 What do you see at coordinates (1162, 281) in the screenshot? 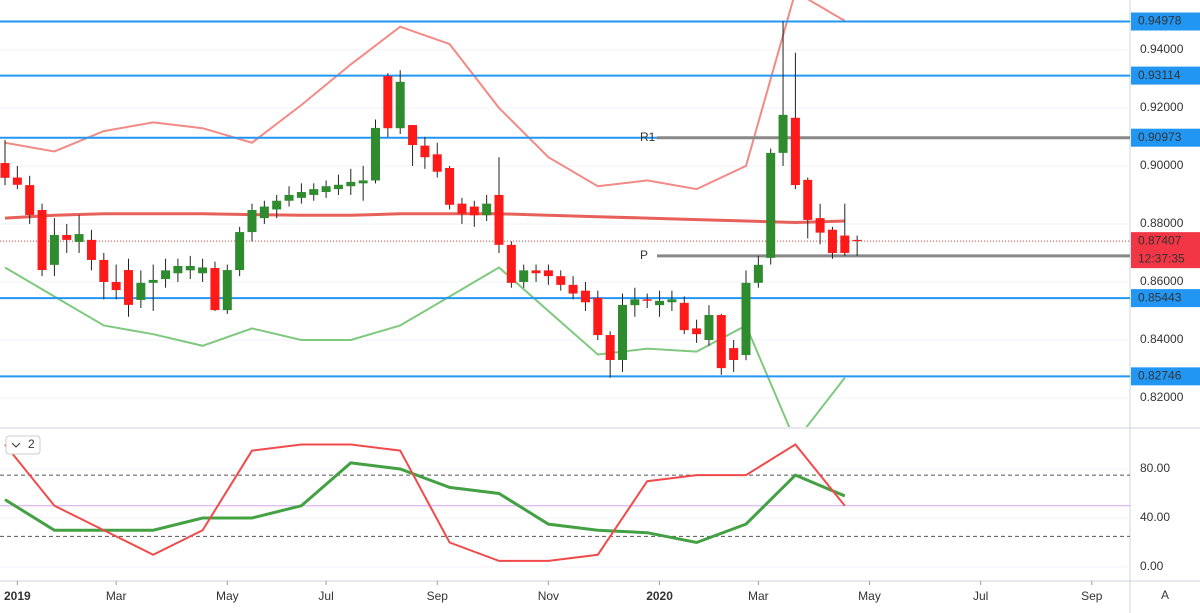
I see `y-tick-label: 0.86000` at bounding box center [1162, 281].